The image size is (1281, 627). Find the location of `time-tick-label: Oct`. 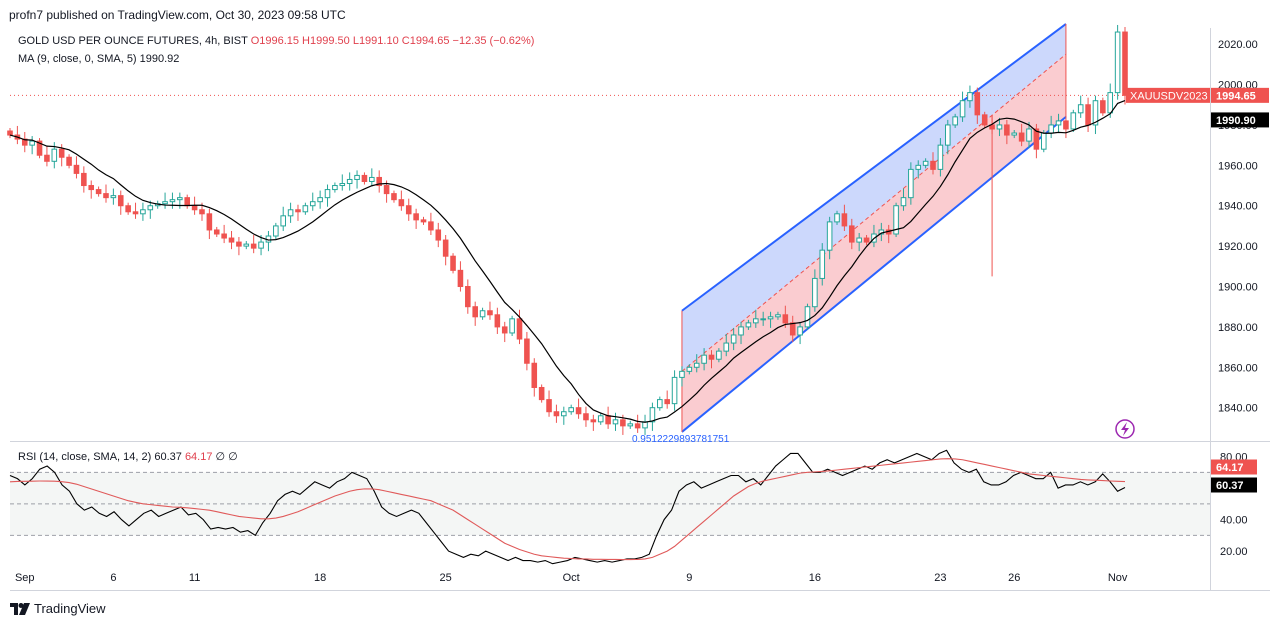

time-tick-label: Oct is located at coordinates (571, 578).